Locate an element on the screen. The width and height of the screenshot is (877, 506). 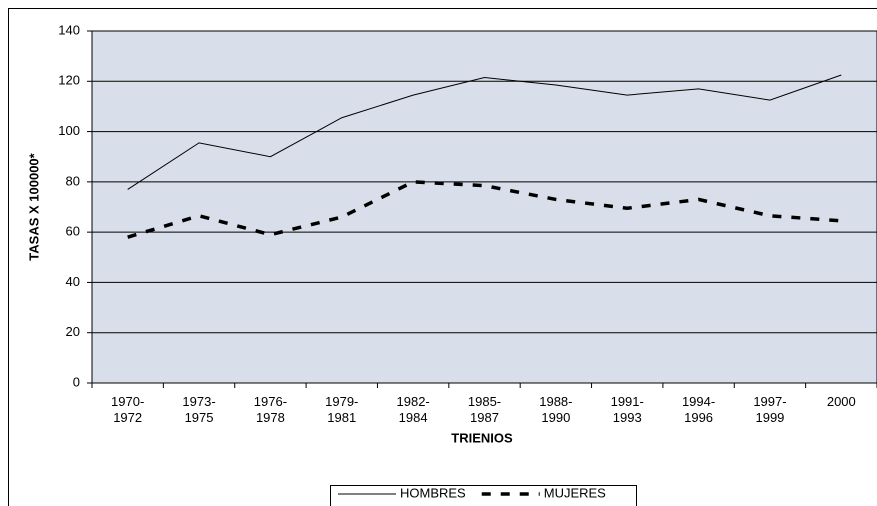
x-tick-label: 1988- 1990 is located at coordinates (556, 409).